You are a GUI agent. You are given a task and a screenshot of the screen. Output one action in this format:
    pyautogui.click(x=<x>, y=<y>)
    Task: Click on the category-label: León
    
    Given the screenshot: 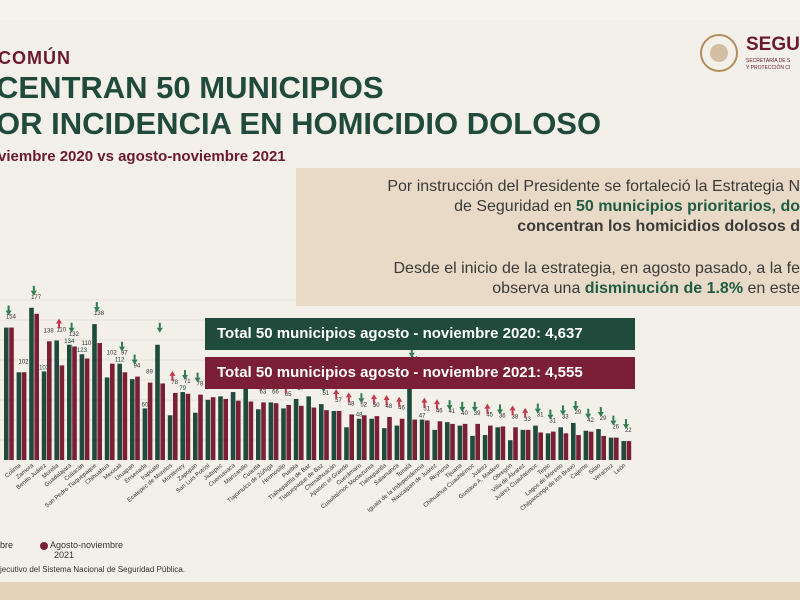 What is the action you would take?
    pyautogui.click(x=620, y=469)
    